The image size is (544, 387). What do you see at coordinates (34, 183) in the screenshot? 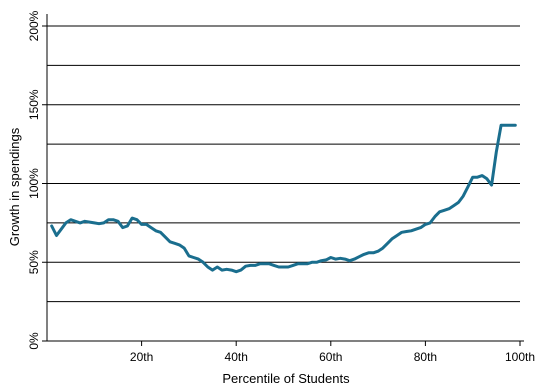
I see `y-tick-label: 100%` at bounding box center [34, 183].